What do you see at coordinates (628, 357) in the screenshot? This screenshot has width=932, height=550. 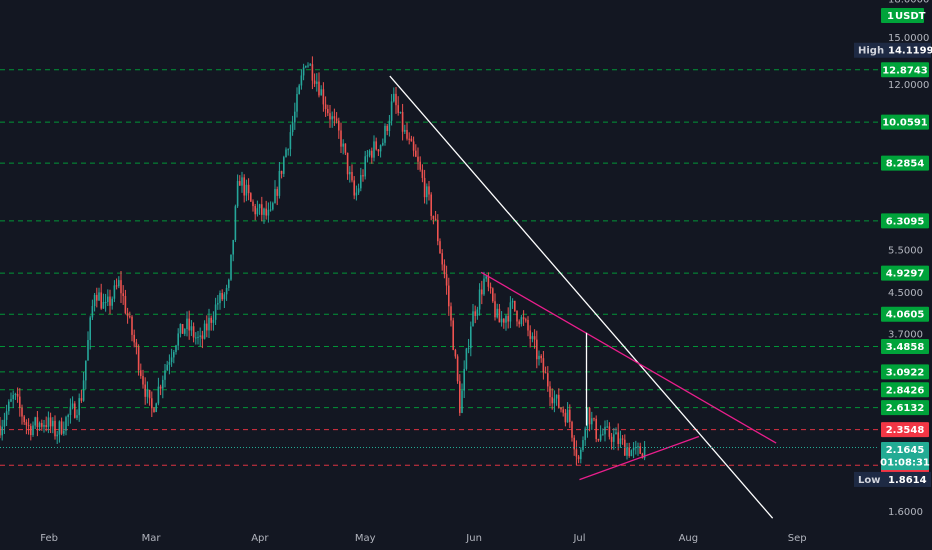 I see `trendline-triangle-upper` at bounding box center [628, 357].